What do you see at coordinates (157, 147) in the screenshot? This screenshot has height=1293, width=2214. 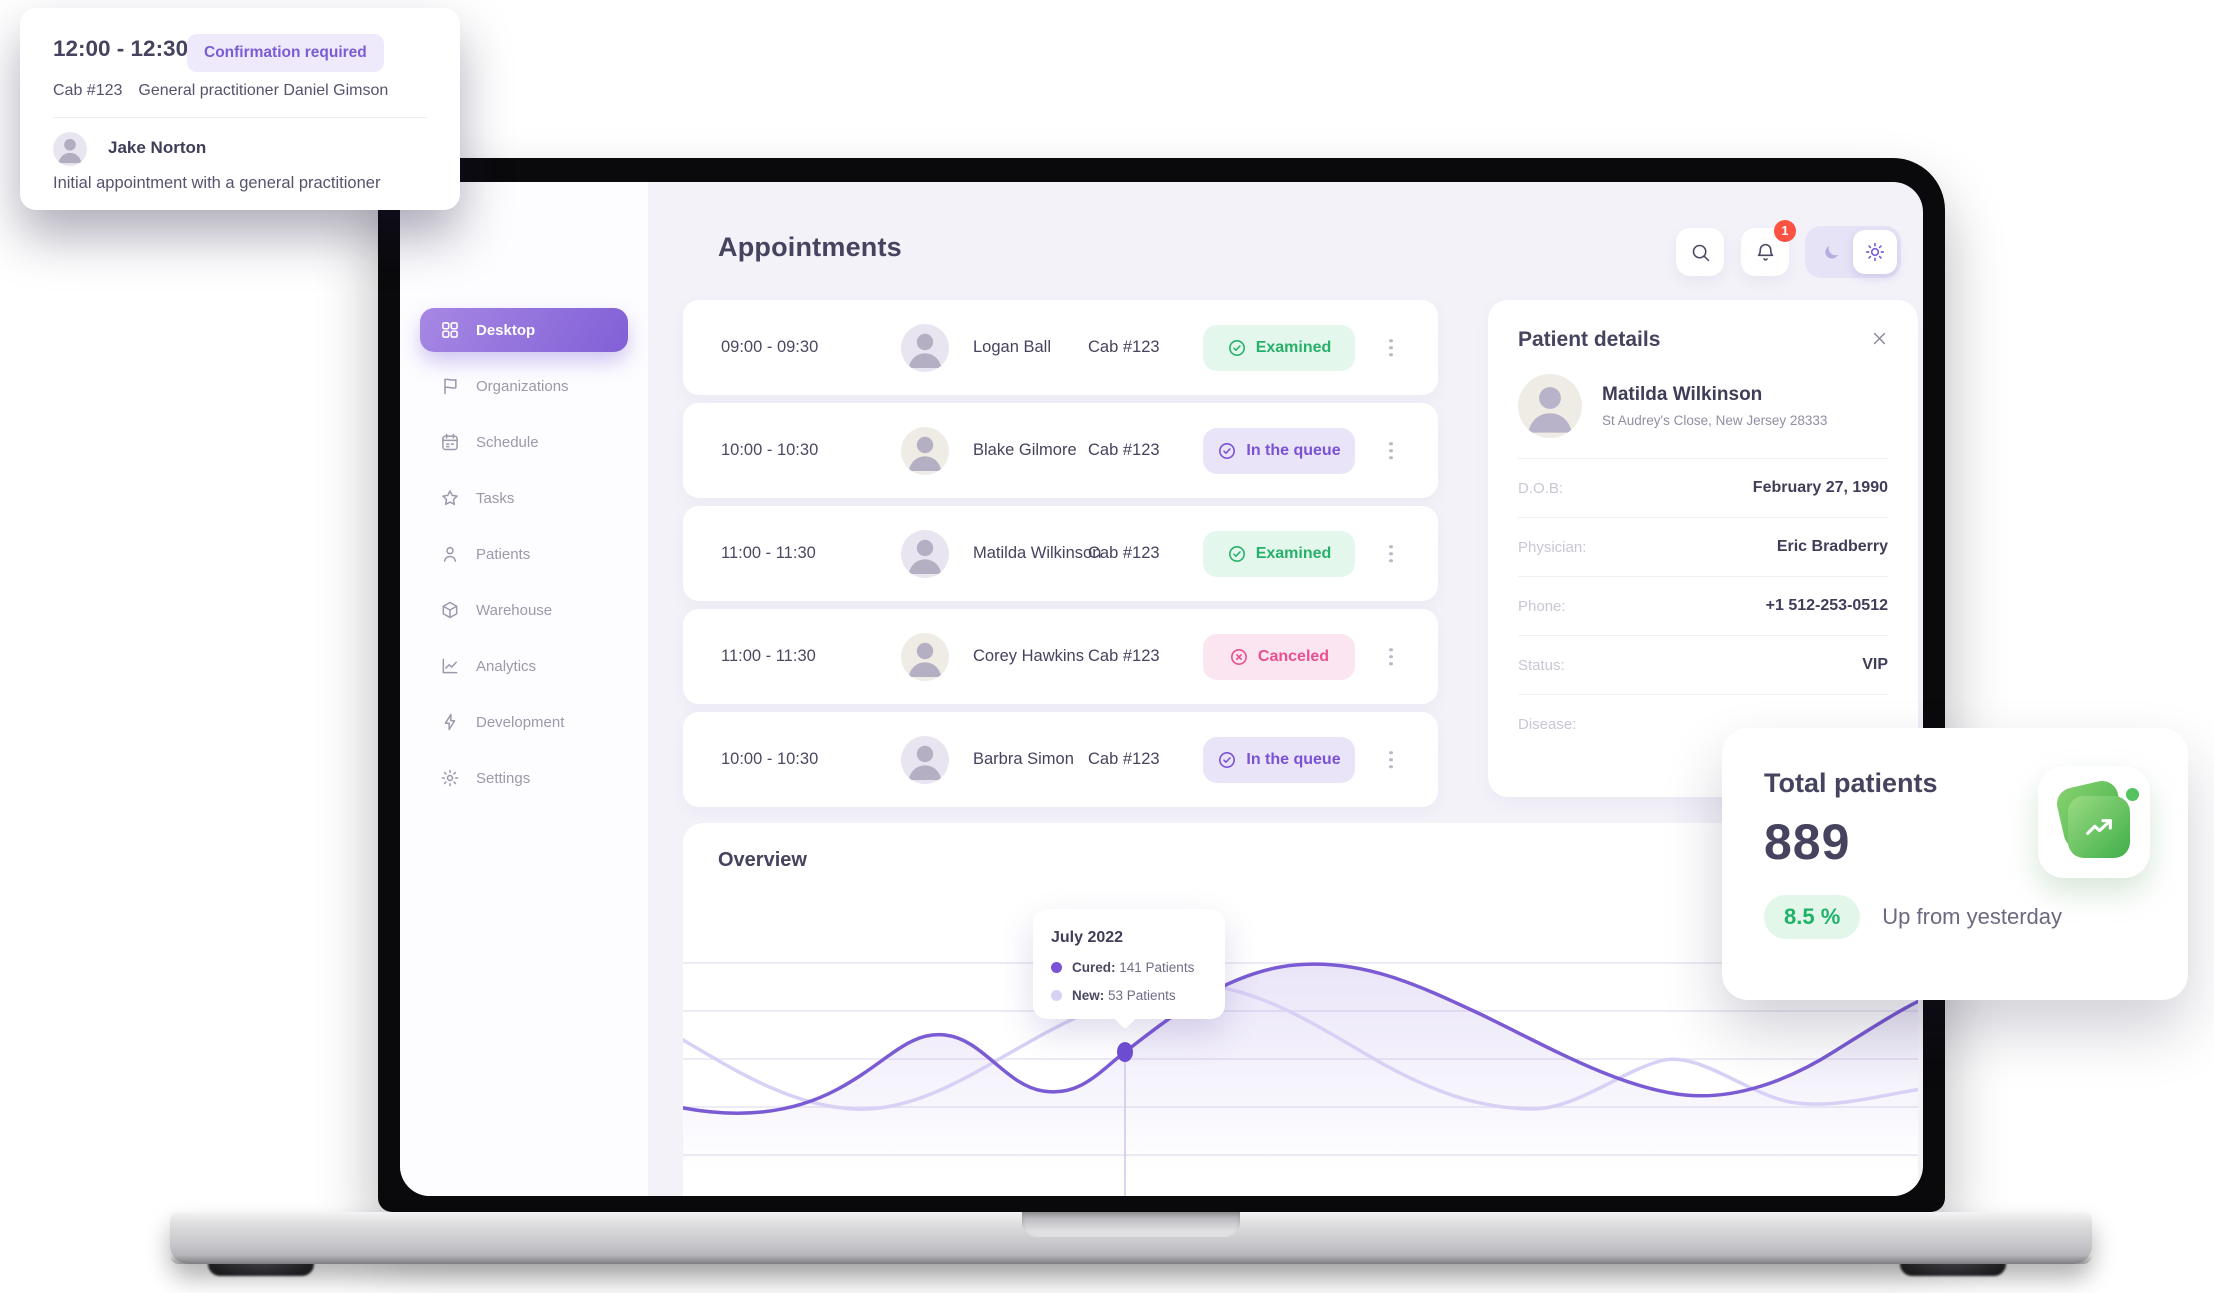 I see `patient-name: Jake Norton` at bounding box center [157, 147].